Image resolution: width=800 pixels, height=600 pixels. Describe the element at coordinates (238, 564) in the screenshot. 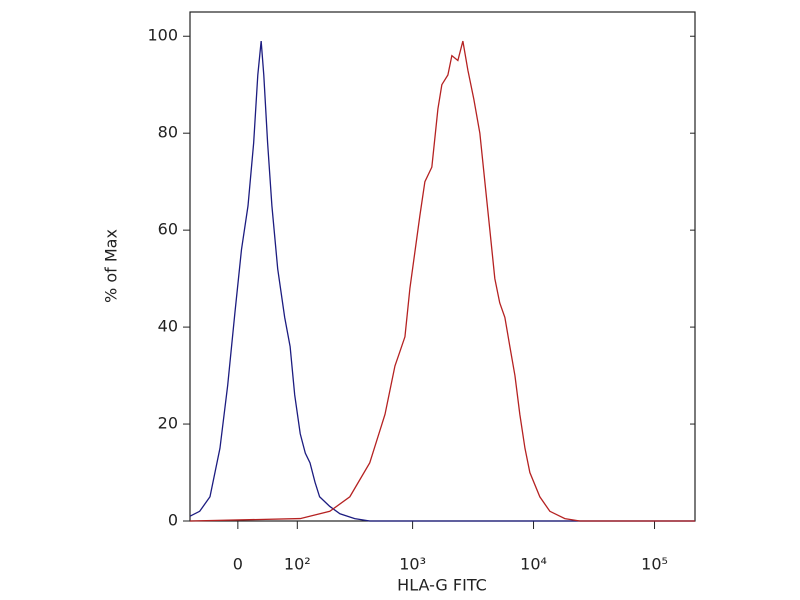

I see `x-tick-label: 0` at that location.